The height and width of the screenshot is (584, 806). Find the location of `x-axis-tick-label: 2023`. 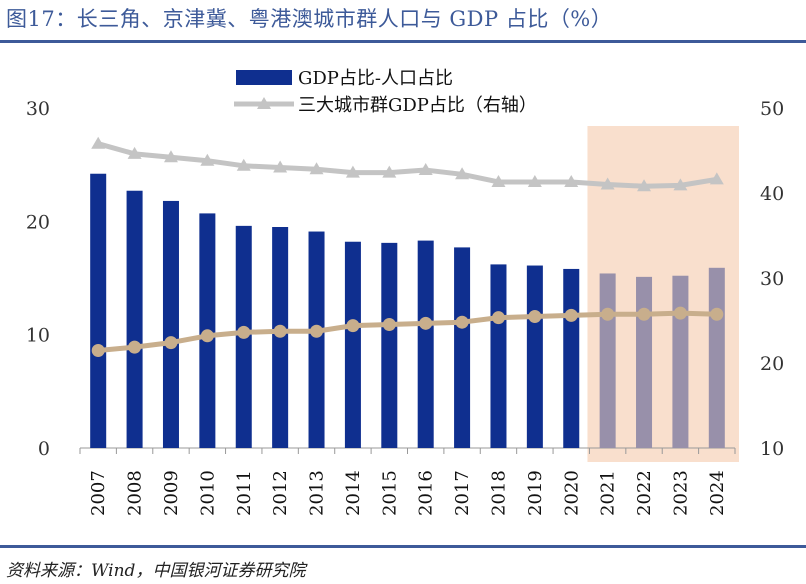

x-axis-tick-label: 2023 is located at coordinates (680, 493).